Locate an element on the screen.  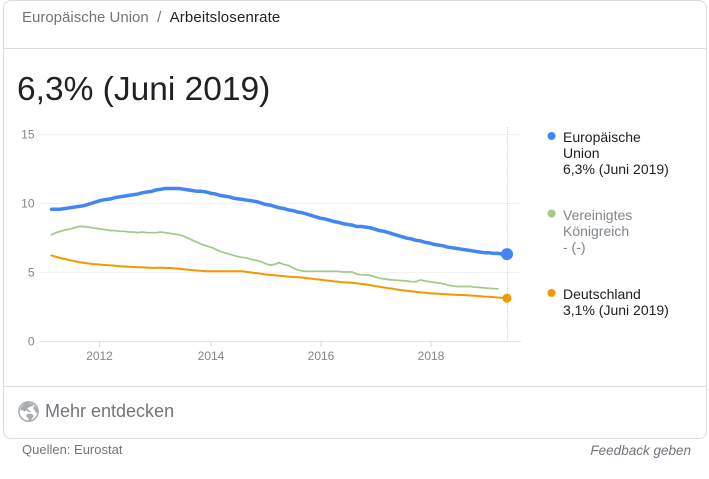
svg-text: 2012 is located at coordinates (99, 356).